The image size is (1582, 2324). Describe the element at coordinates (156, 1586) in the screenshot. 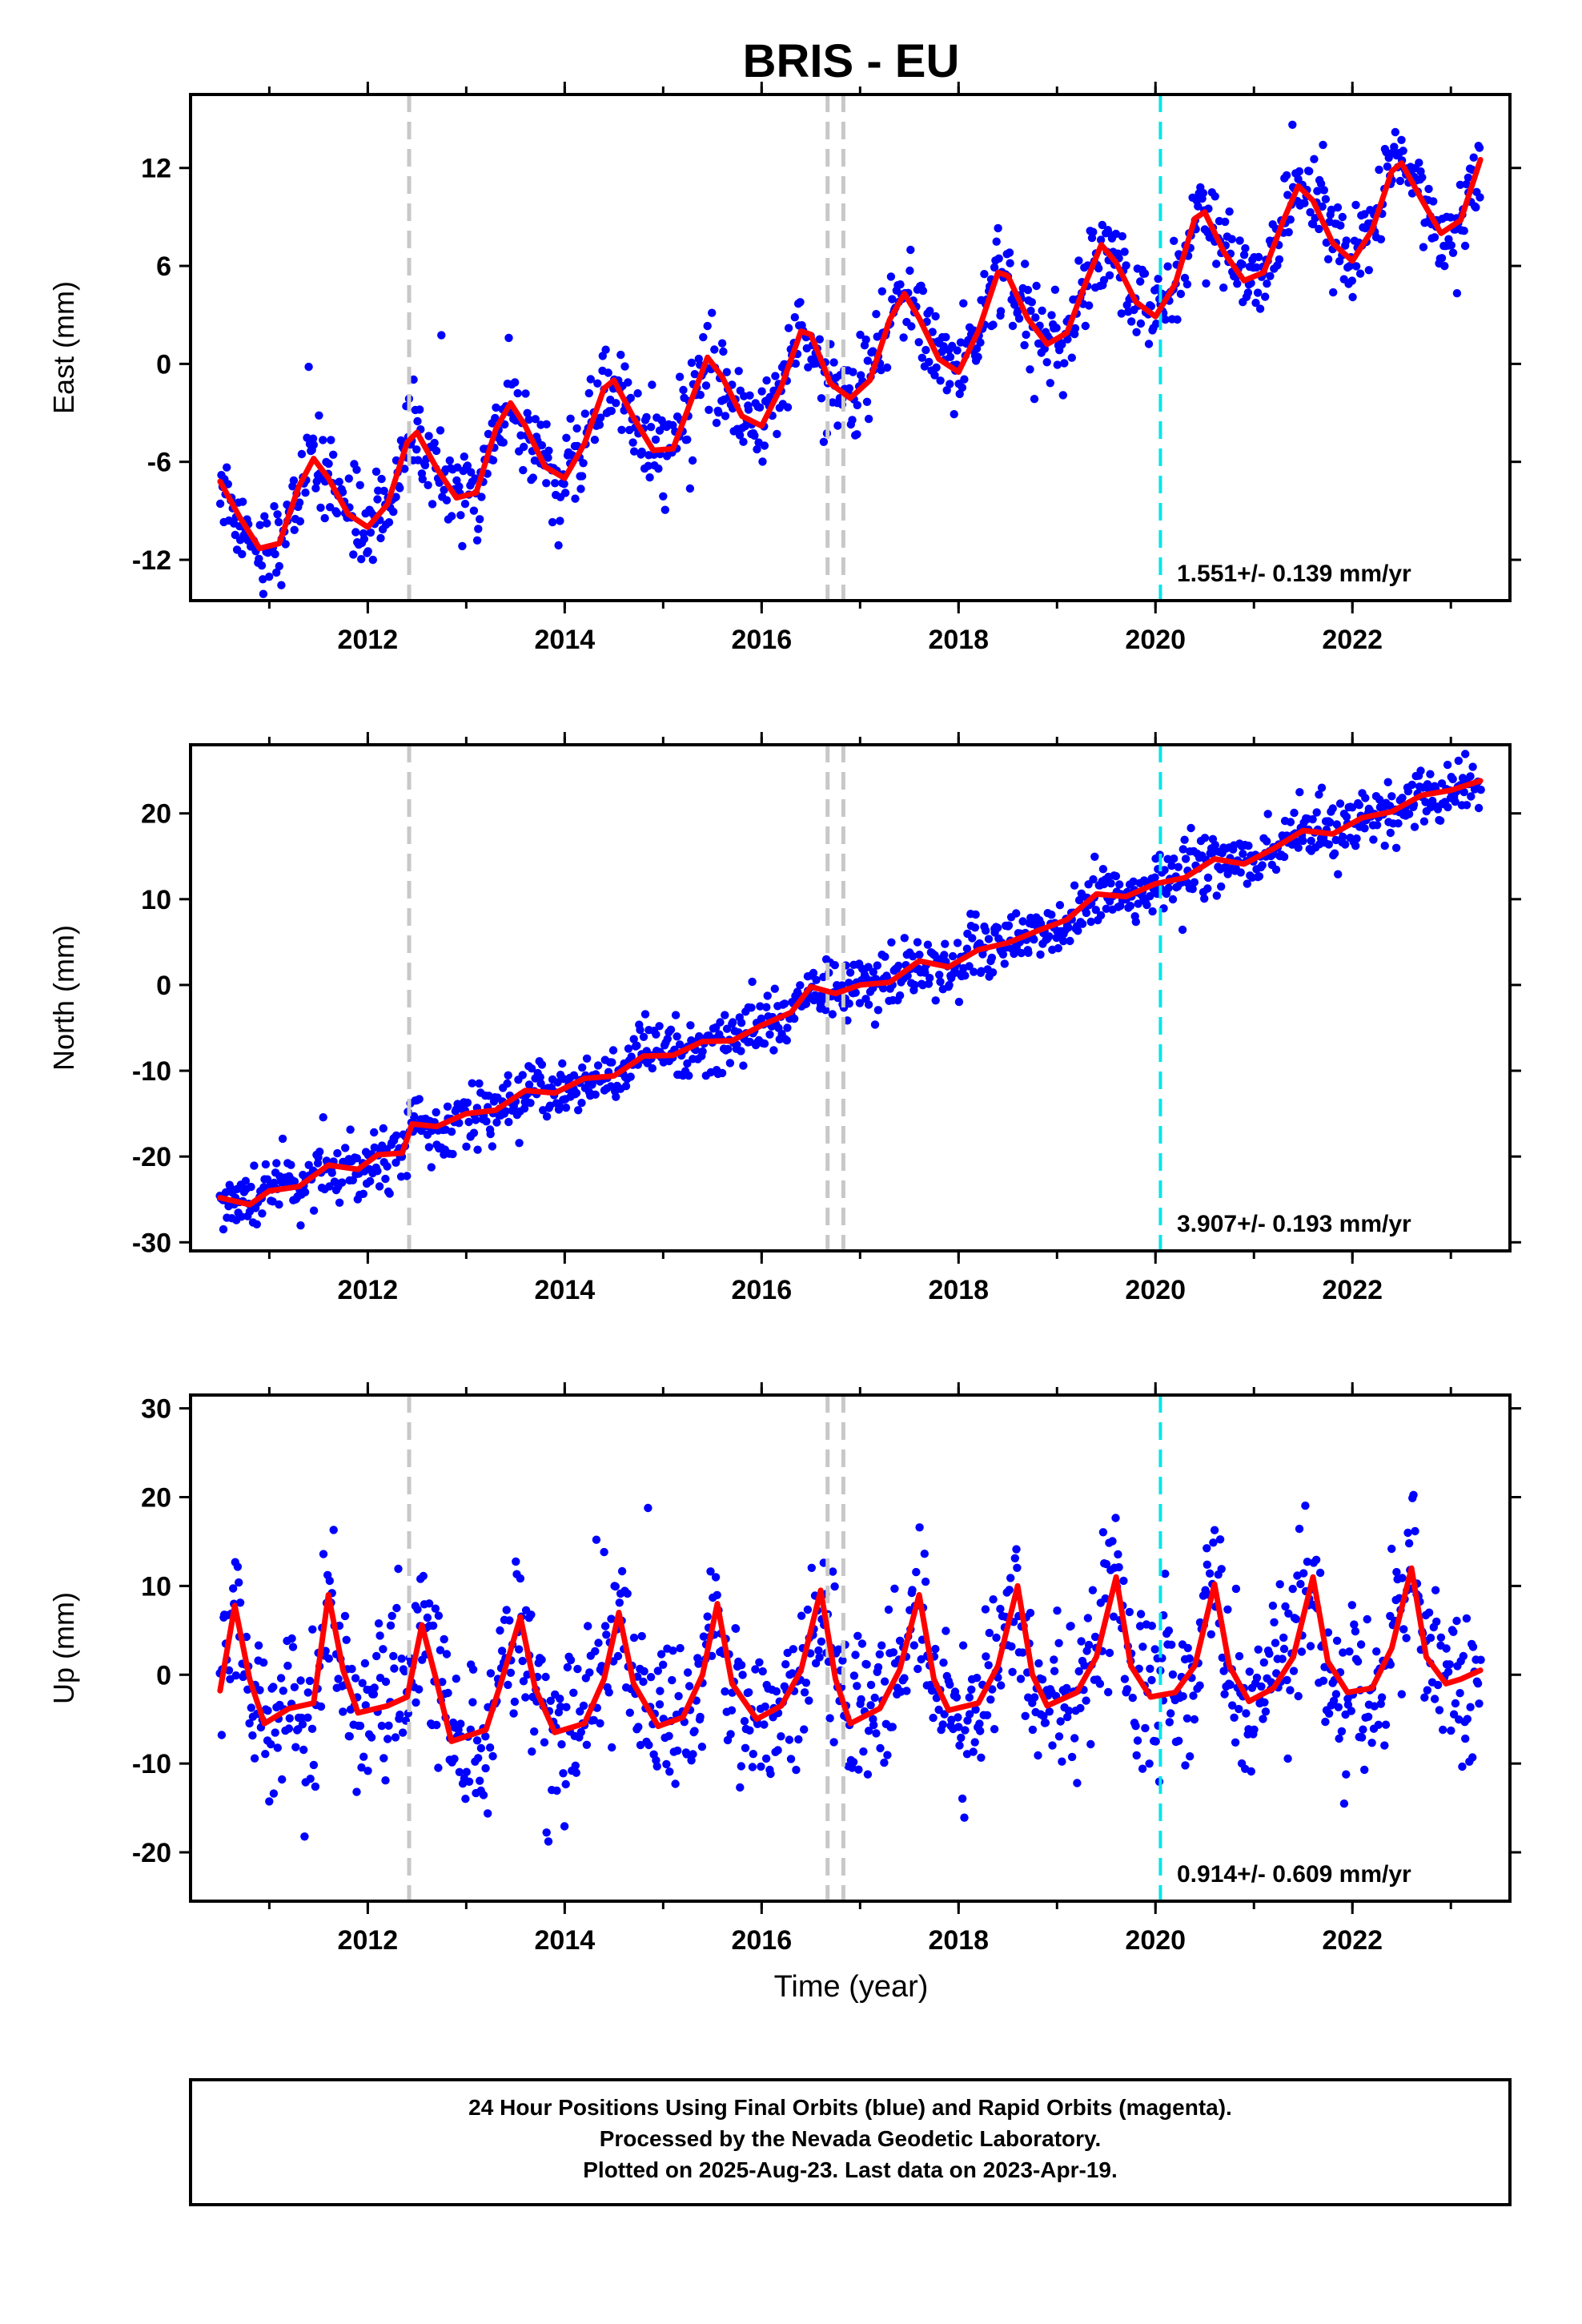

I see `y-tick-label: 10` at that location.